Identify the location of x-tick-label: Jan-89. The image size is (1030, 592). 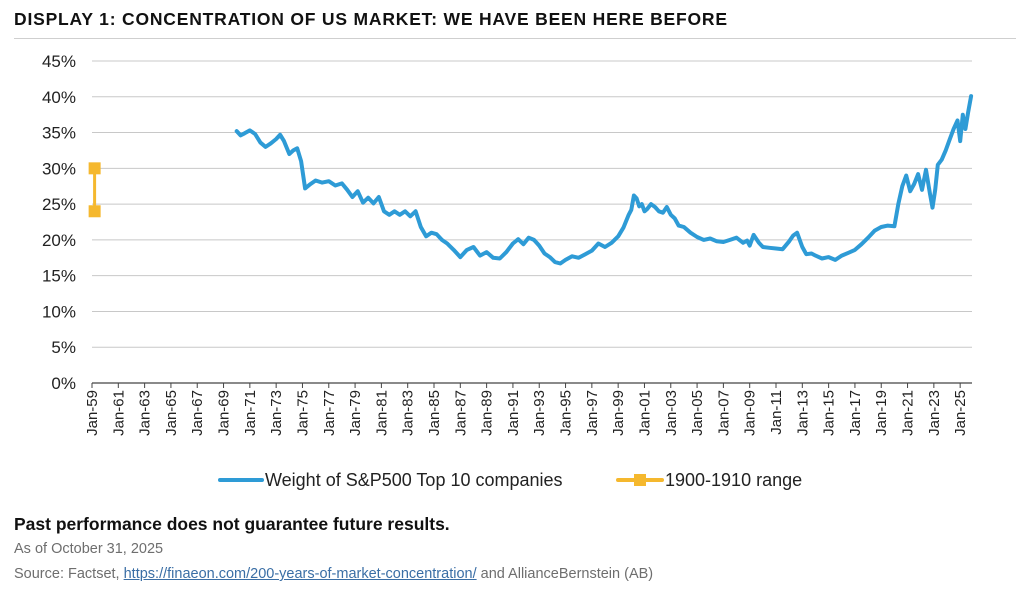
(487, 413).